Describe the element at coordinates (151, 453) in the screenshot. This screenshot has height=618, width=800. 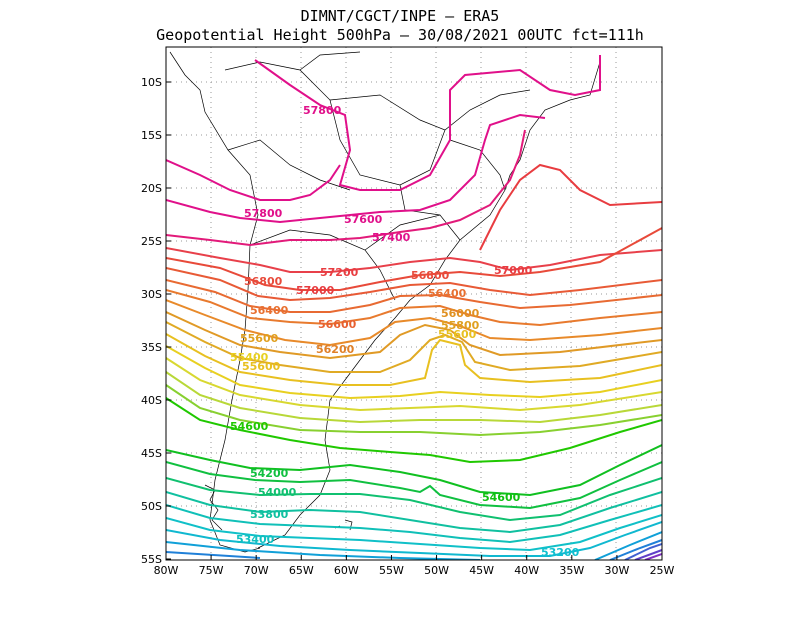
I see `y-tick-label: 45S` at that location.